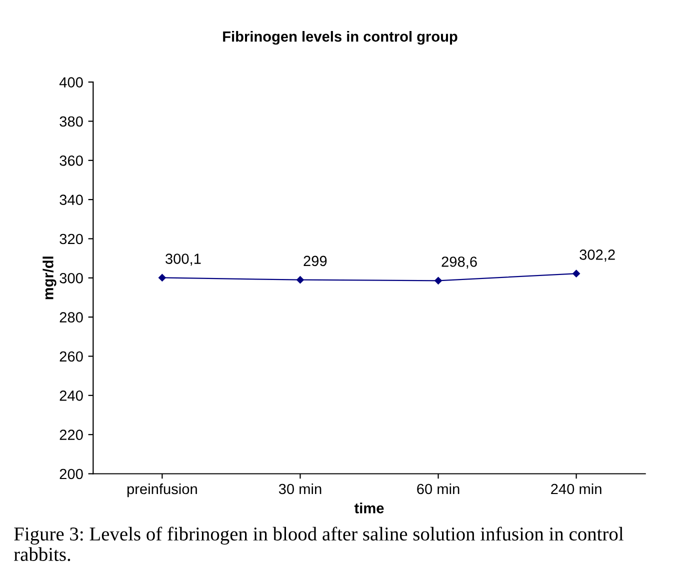 This screenshot has height=582, width=680. I want to click on caption: Figure 3: Levels of fibrinogen in blood after saline solution infusion in control rabbits., so click(319, 544).